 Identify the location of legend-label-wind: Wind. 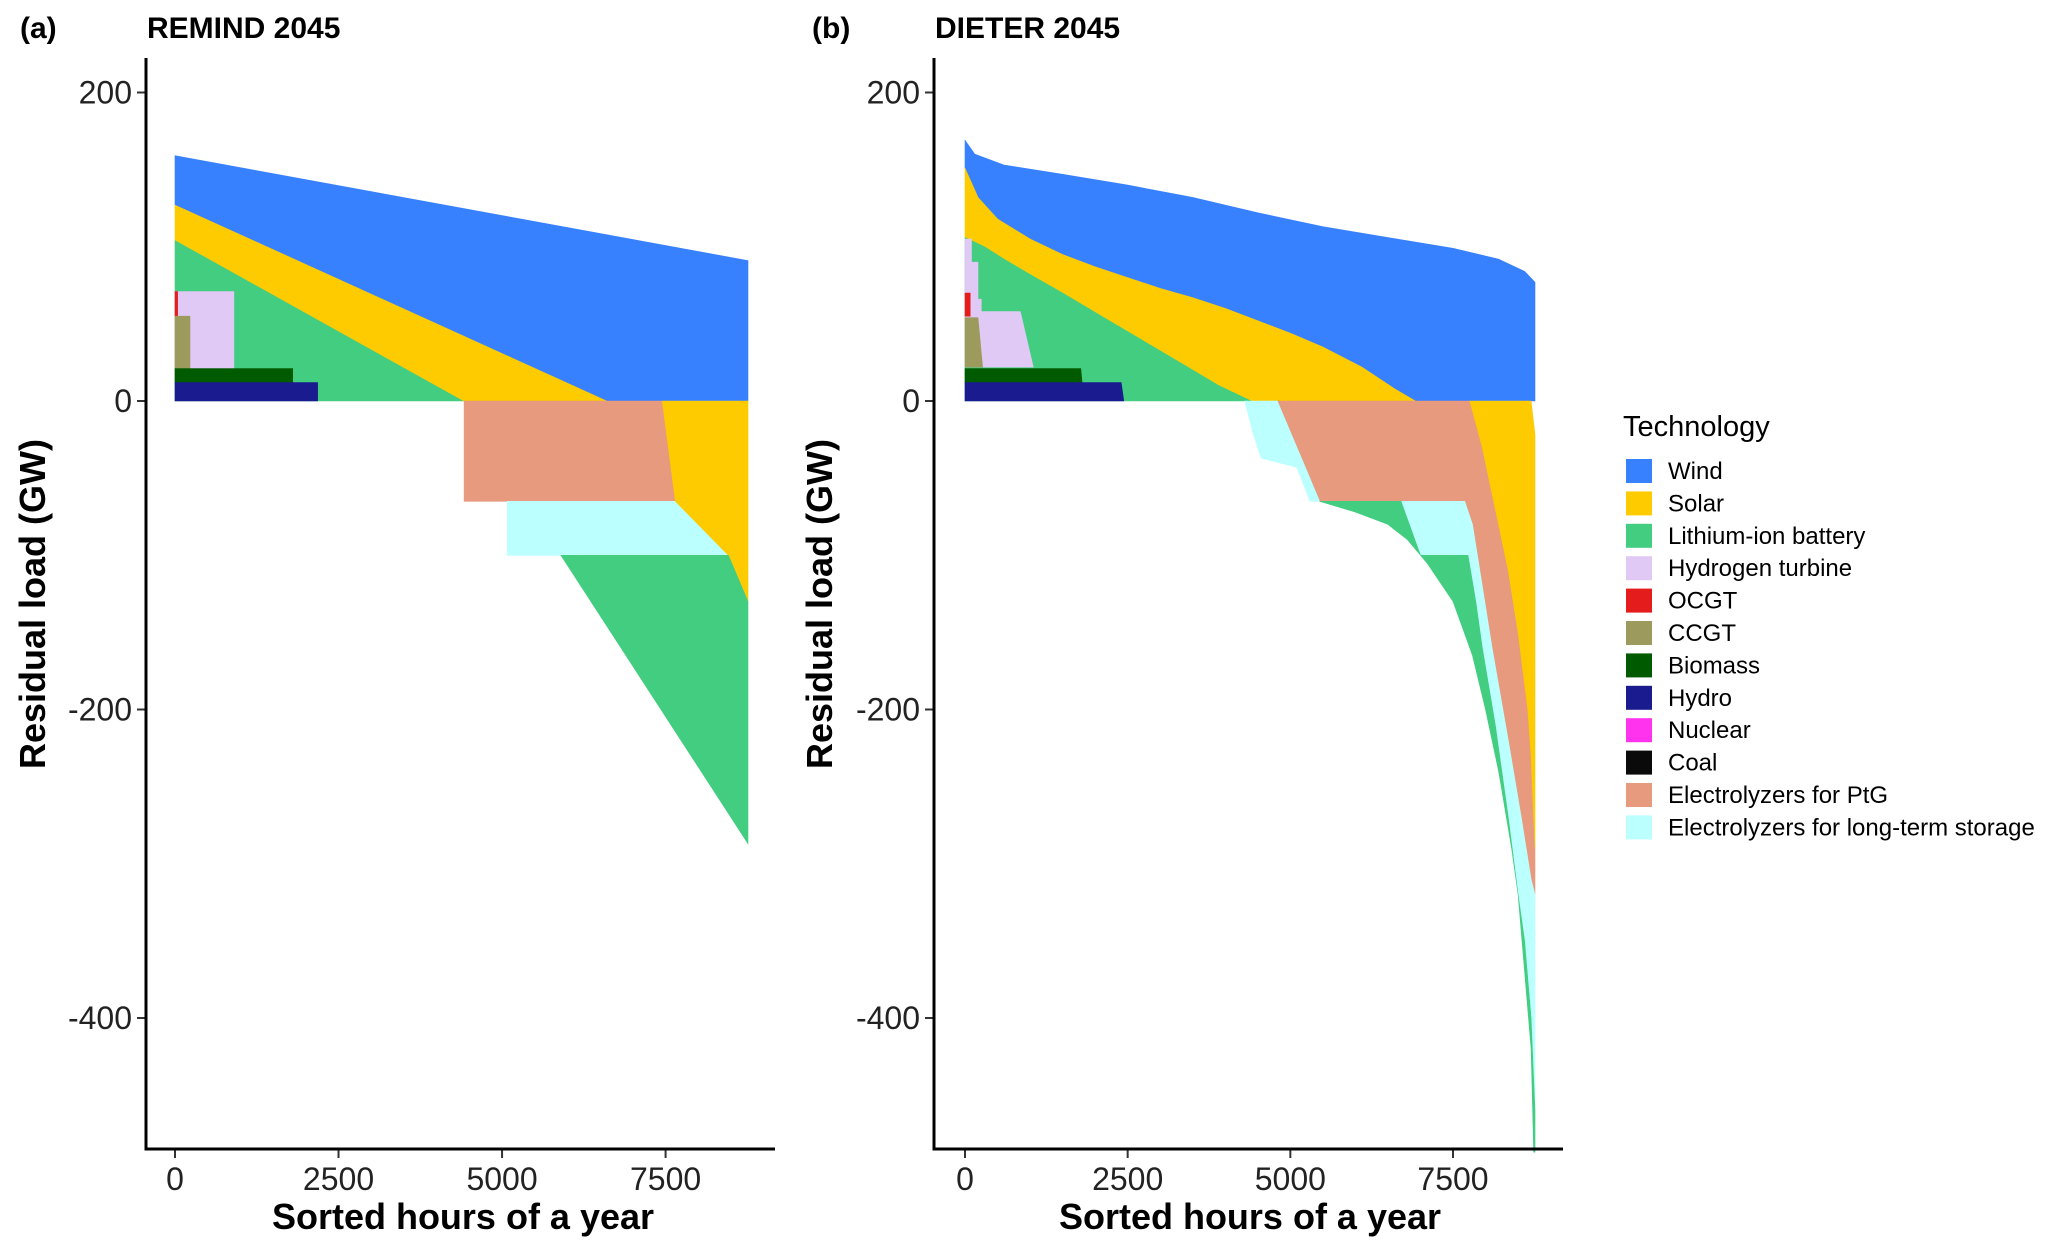
(1695, 471).